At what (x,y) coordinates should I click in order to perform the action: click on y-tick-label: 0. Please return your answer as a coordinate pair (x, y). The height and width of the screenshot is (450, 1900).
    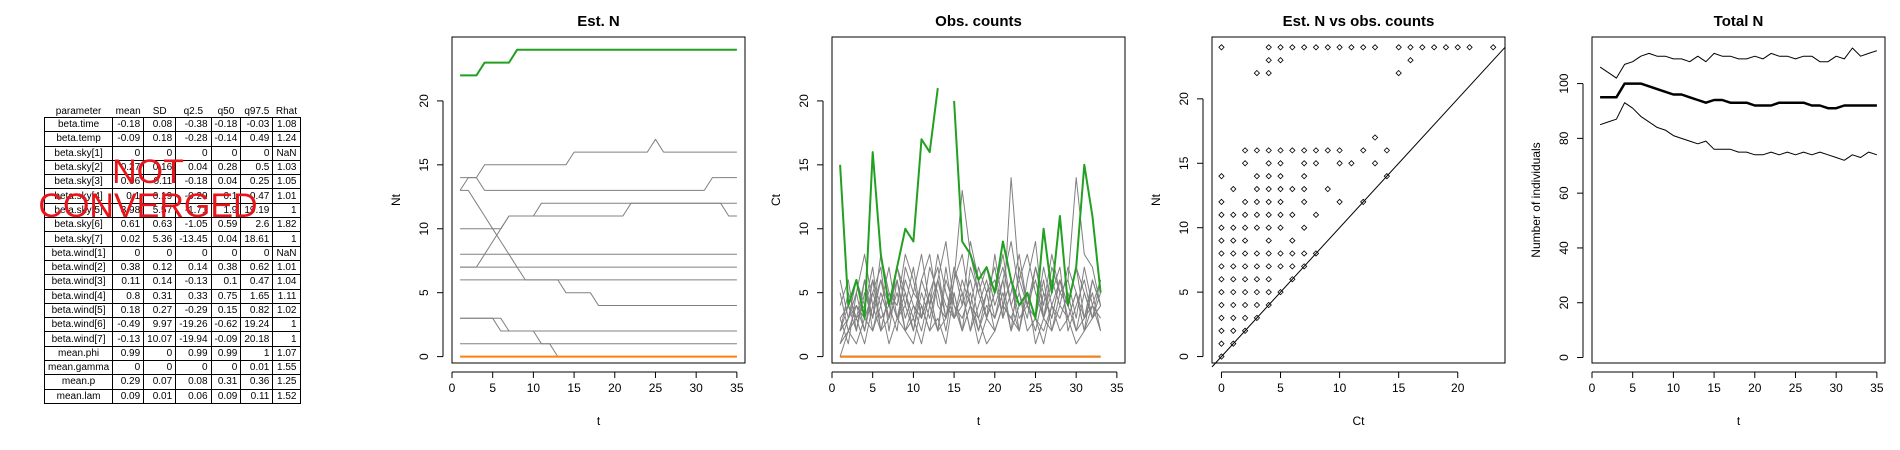
    Looking at the image, I should click on (424, 356).